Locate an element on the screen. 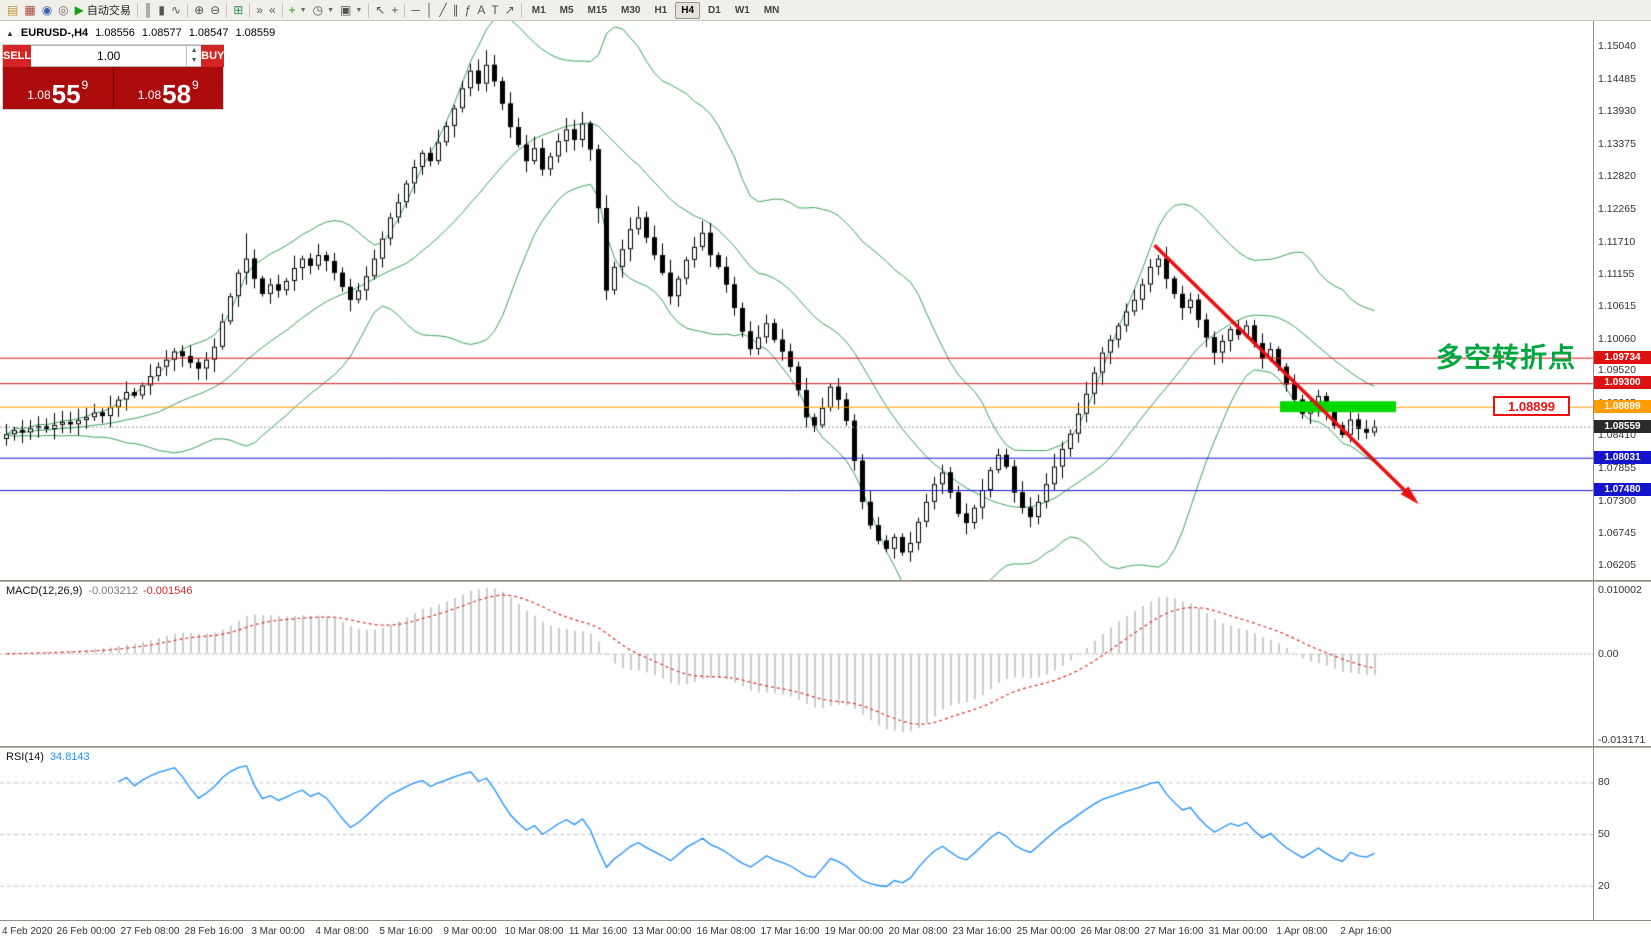 The width and height of the screenshot is (1651, 942). time-axis-label: 17 Mar 16:00 is located at coordinates (790, 931).